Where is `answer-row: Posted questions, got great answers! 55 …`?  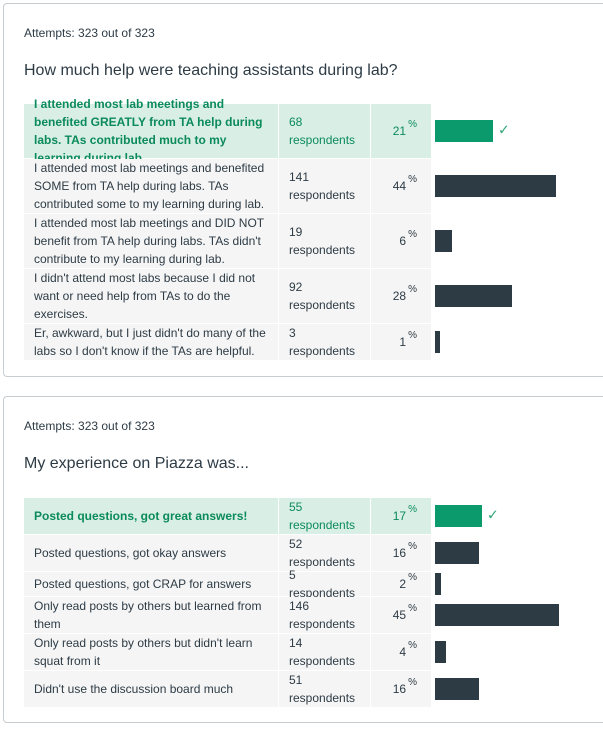
answer-row: Posted questions, got great answers! 55 … is located at coordinates (313, 516).